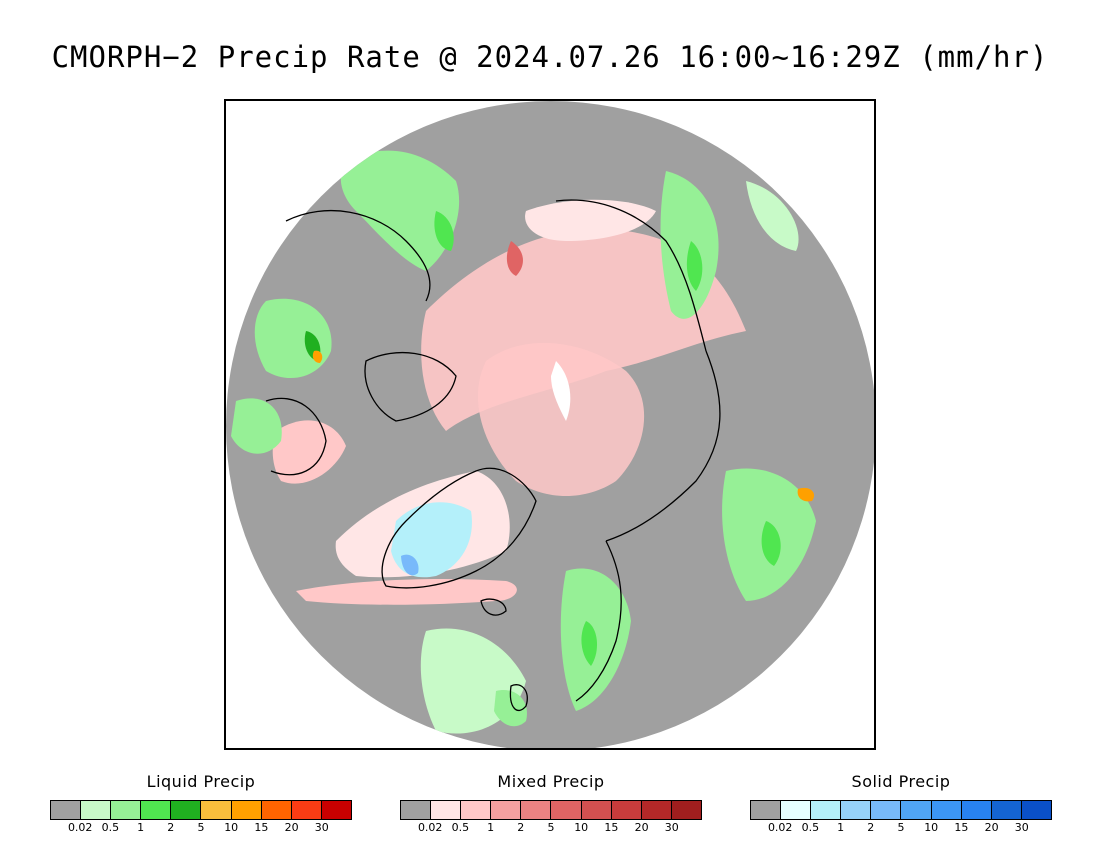 The image size is (1100, 850). Describe the element at coordinates (406, 592) in the screenshot. I see `mixed-precip-denmark-strait` at that location.